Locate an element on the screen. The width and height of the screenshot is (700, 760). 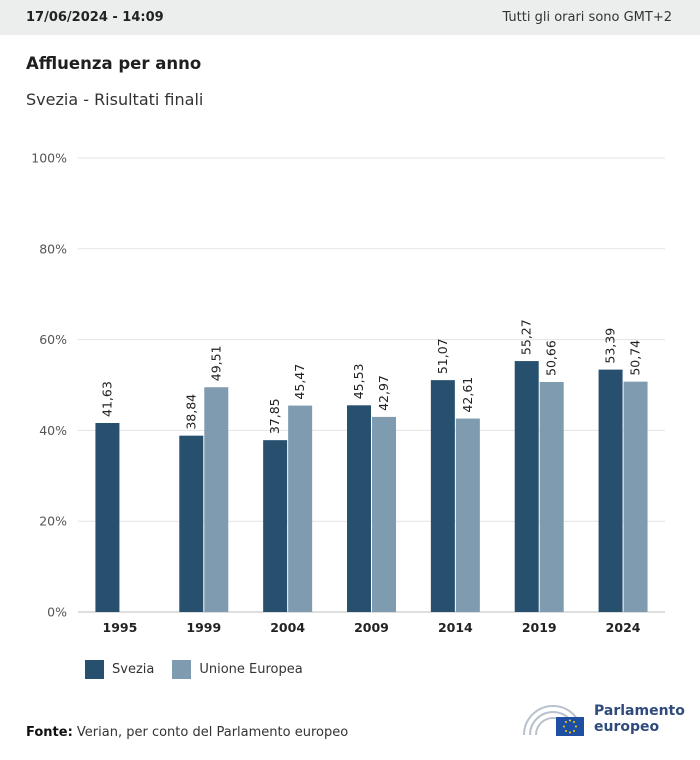
x-tick-label: 1995 is located at coordinates (120, 627).